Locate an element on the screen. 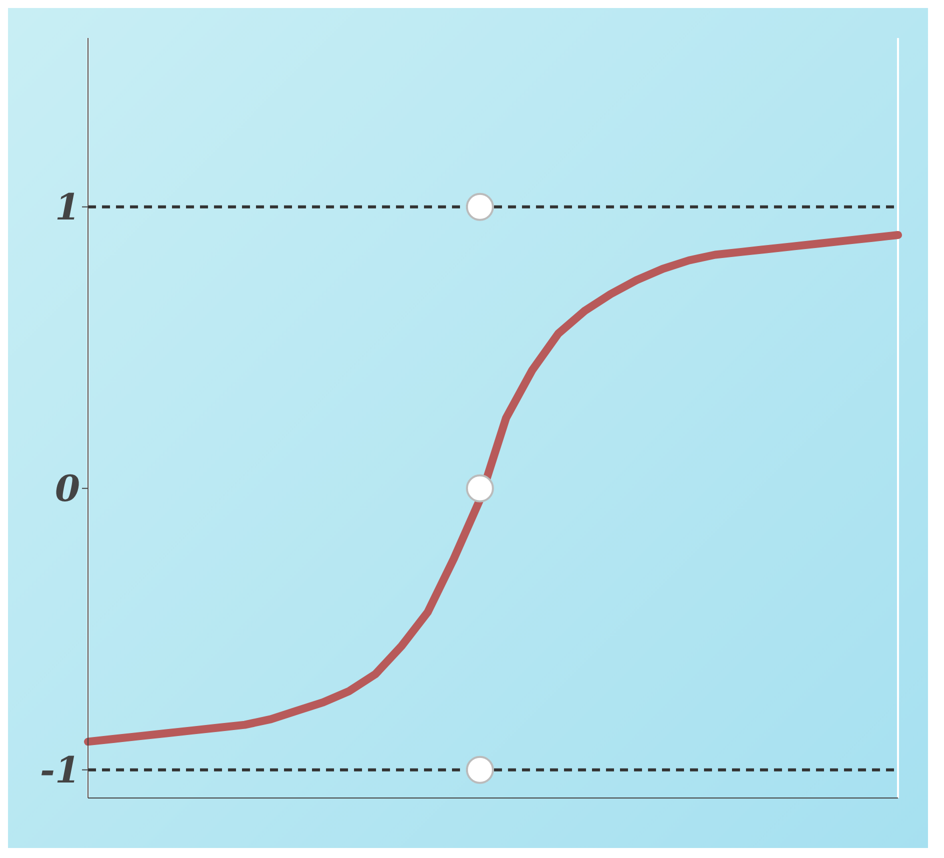 This screenshot has height=858, width=944. y-tick-label: 0 is located at coordinates (67, 489).